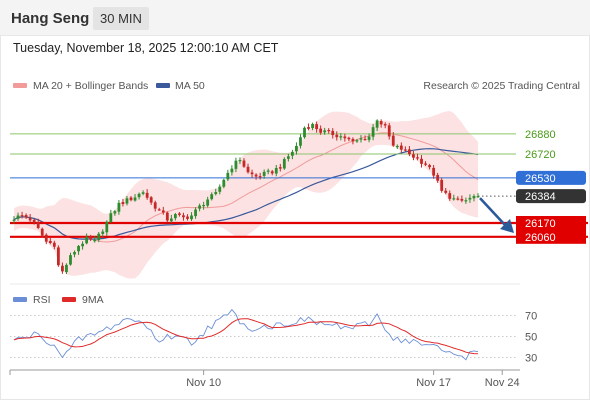 This screenshot has width=590, height=400. What do you see at coordinates (69, 299) in the screenshot?
I see `rsi-ma-legend-swatch` at bounding box center [69, 299].